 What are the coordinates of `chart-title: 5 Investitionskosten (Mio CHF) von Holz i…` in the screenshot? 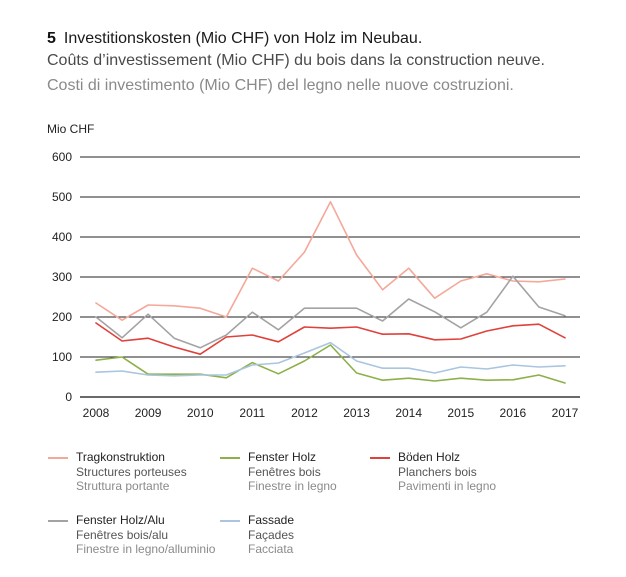 It's located at (234, 39).